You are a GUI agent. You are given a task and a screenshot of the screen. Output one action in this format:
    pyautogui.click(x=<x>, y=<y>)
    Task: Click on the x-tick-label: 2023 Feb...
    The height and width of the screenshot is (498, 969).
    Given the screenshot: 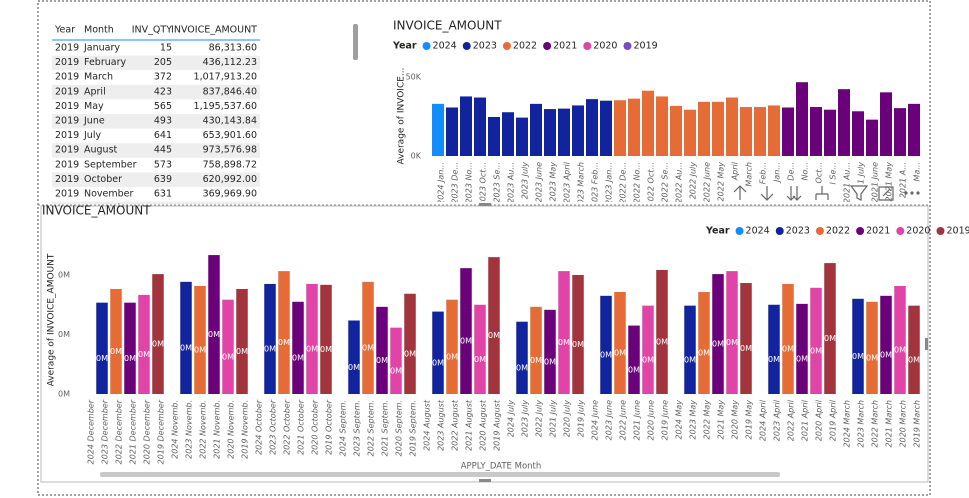 What is the action you would take?
    pyautogui.click(x=595, y=184)
    